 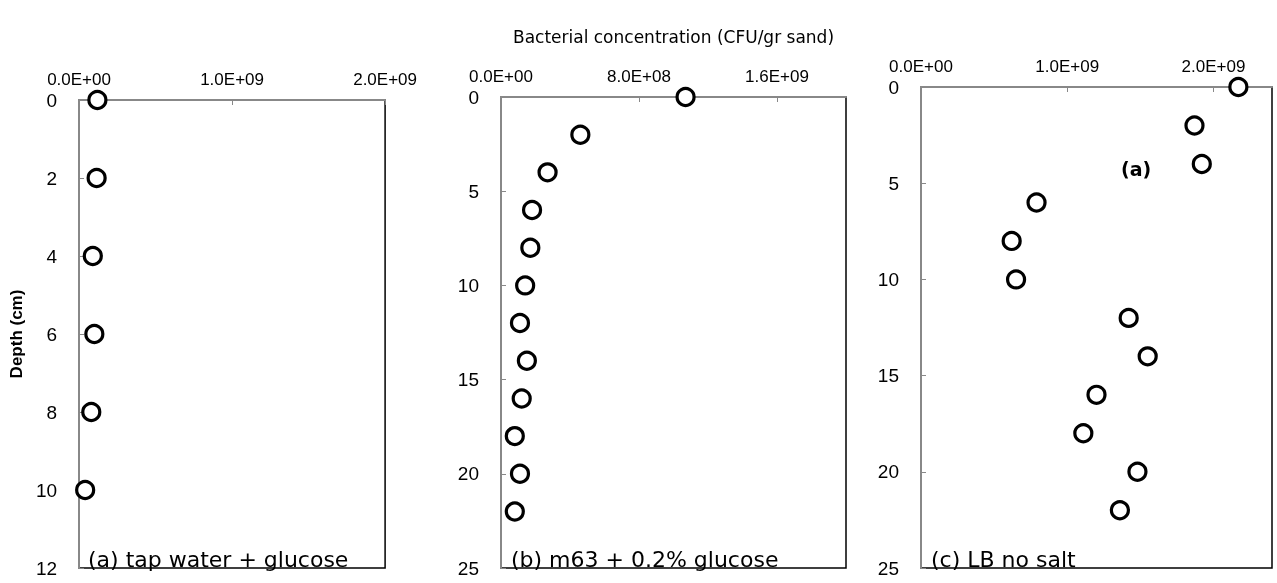 I want to click on text: (c) LB no salt, so click(x=1004, y=559).